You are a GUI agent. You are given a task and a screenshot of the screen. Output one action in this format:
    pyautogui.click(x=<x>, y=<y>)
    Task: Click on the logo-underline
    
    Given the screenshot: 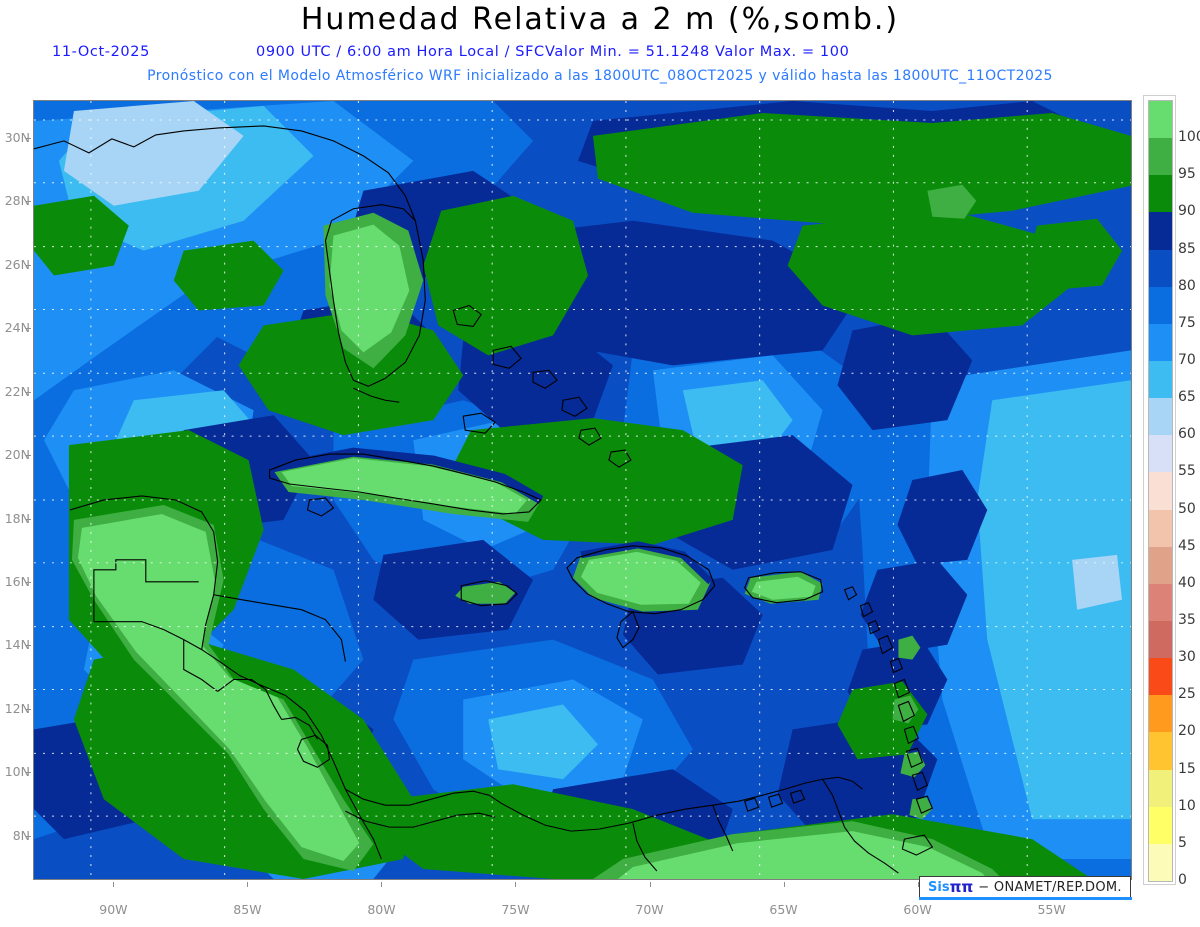 What is the action you would take?
    pyautogui.click(x=1025, y=898)
    